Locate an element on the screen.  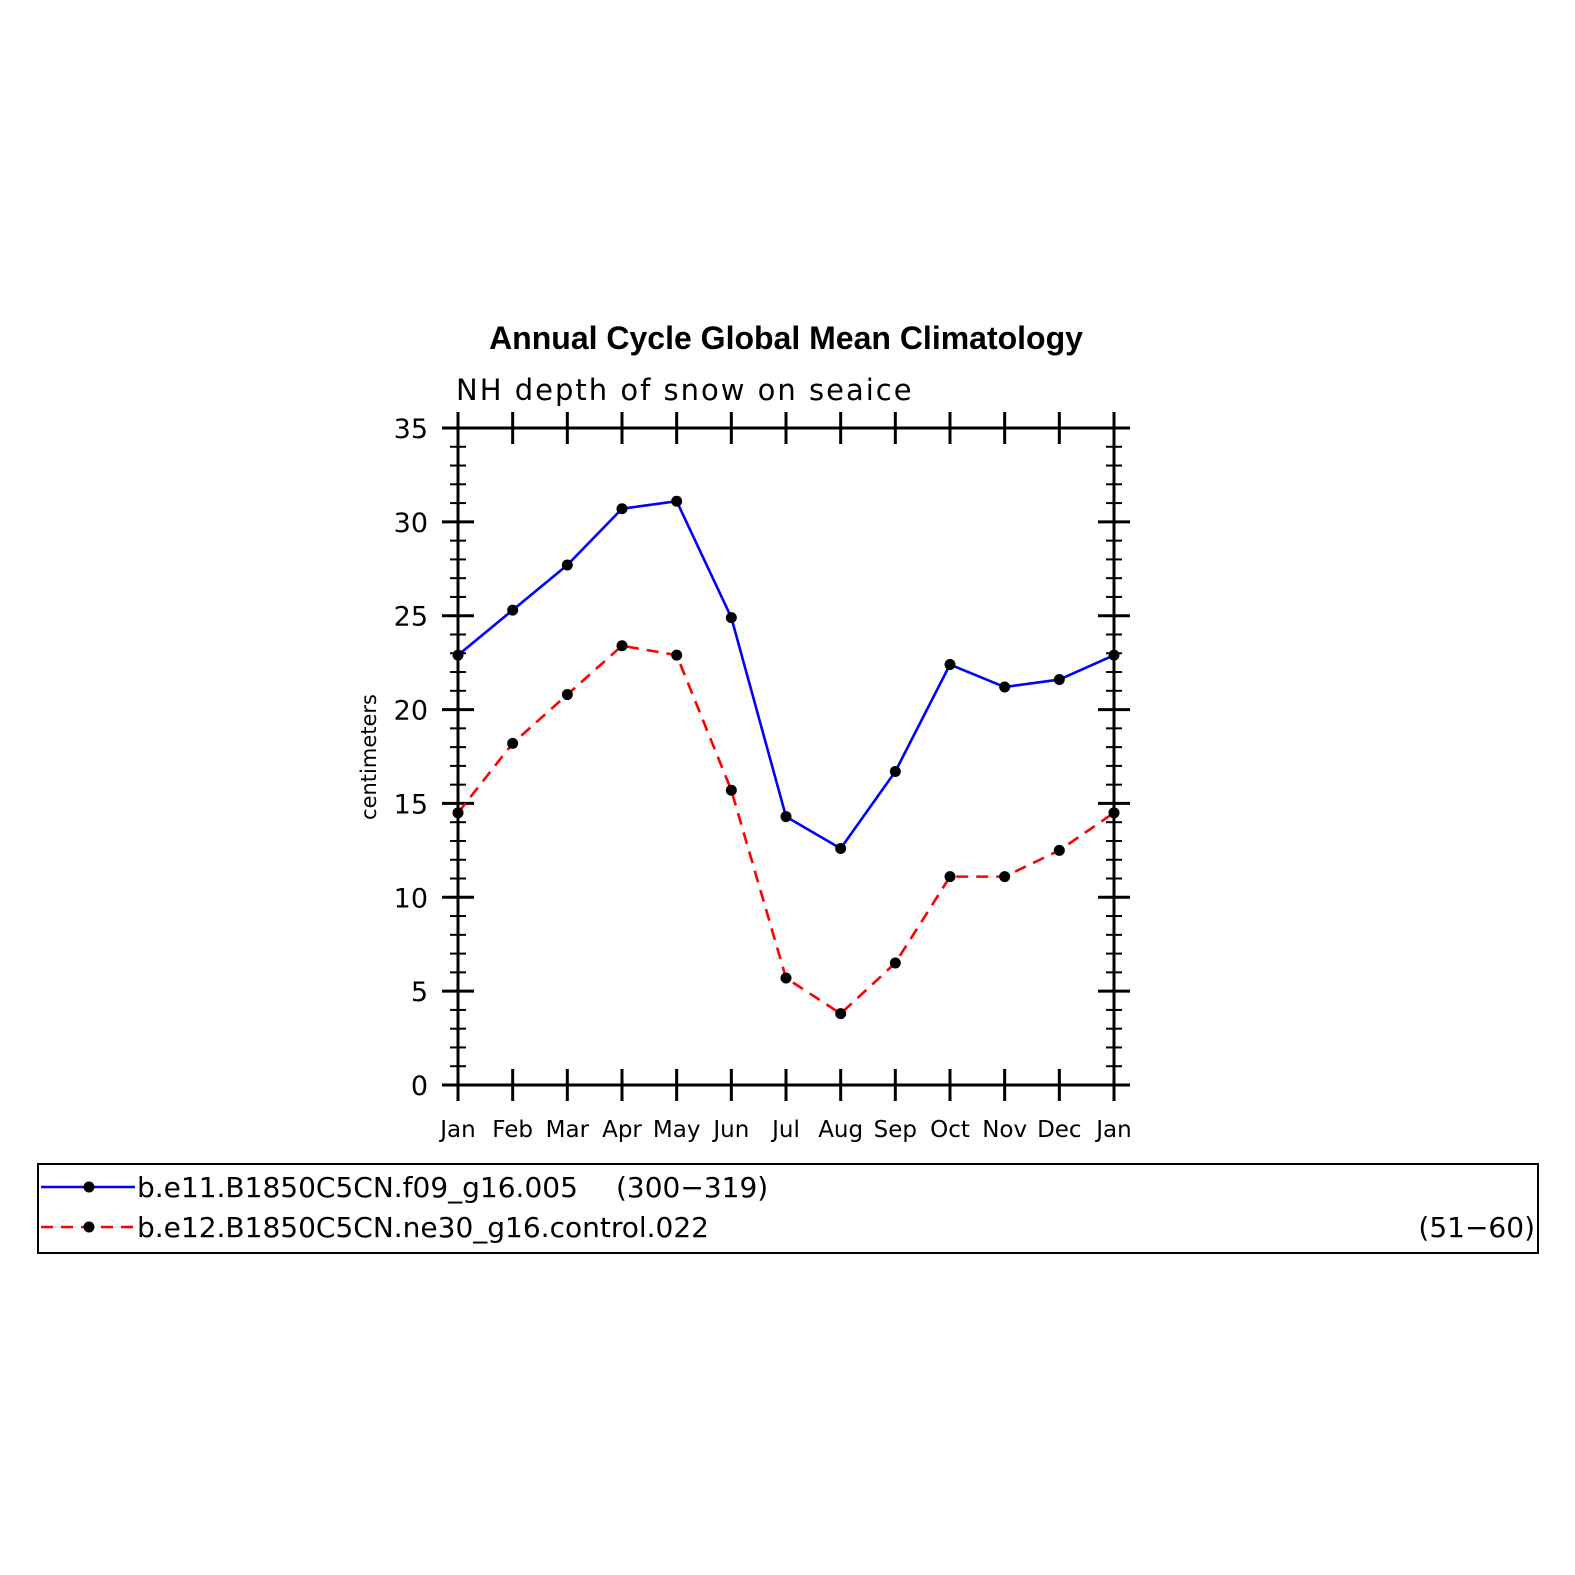
legend-label-2: b.e12.B1850C5CN.ne30_g16.control.022 is located at coordinates (423, 1227).